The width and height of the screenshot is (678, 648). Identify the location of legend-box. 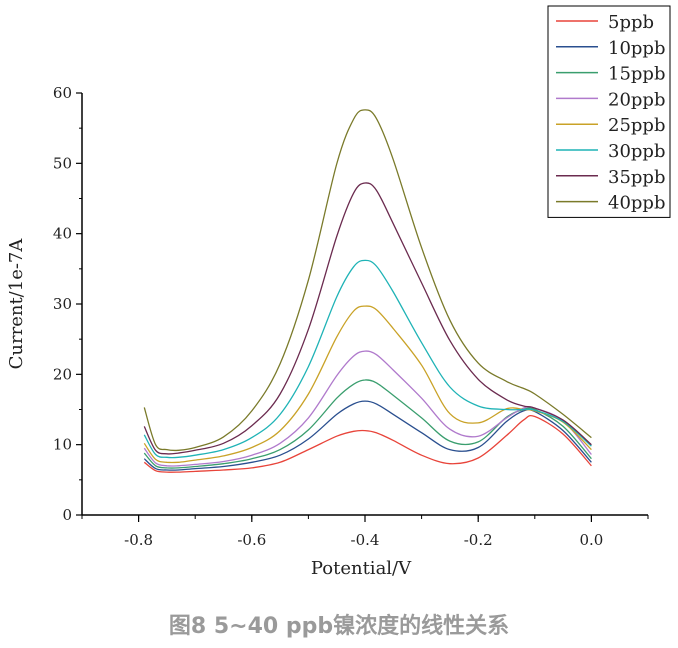
(609, 111).